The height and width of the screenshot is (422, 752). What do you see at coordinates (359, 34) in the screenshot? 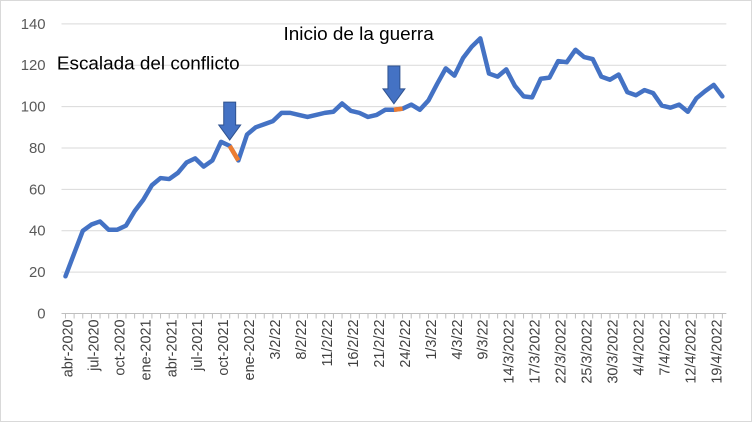
I see `annotation-label: Inicio de la guerra` at bounding box center [359, 34].